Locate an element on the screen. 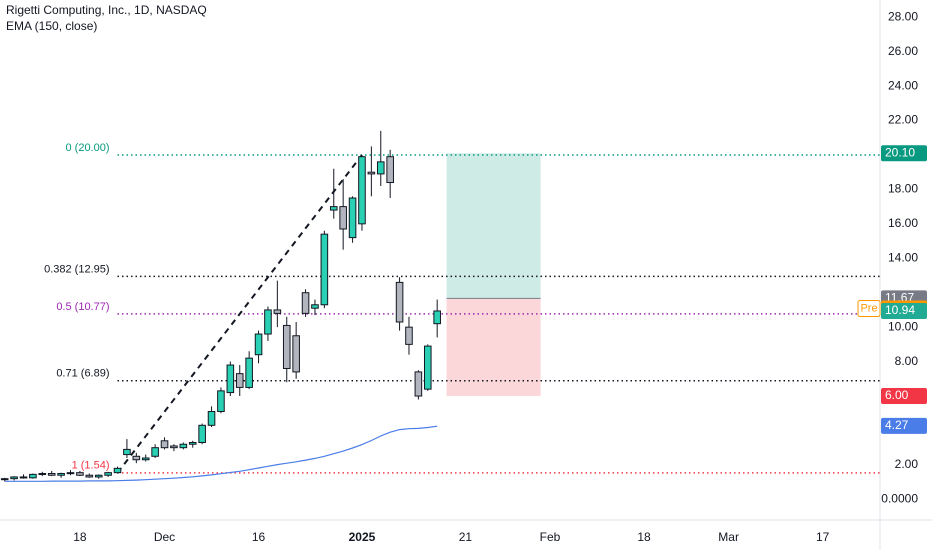  x-tick-label: 16 is located at coordinates (259, 537).